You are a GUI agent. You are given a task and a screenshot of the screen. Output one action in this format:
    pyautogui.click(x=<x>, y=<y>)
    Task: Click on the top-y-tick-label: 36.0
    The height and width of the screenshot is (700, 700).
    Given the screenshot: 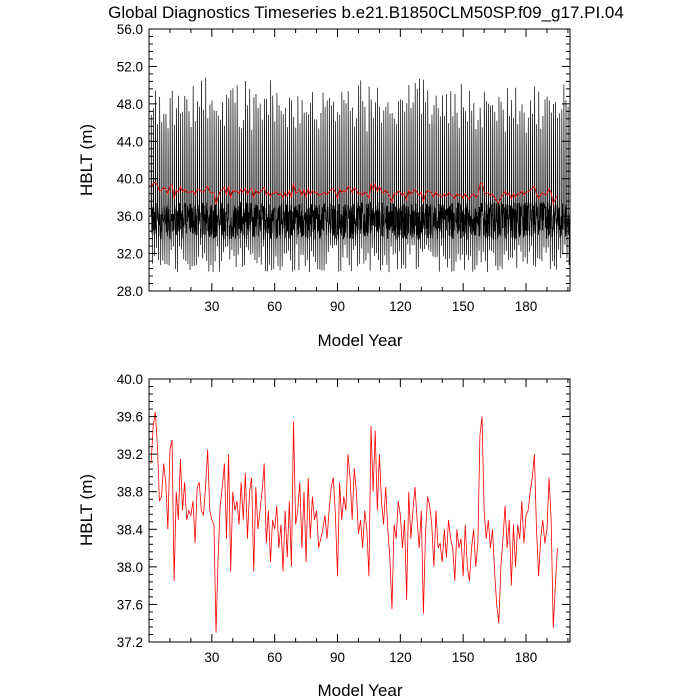 What is the action you would take?
    pyautogui.click(x=130, y=216)
    